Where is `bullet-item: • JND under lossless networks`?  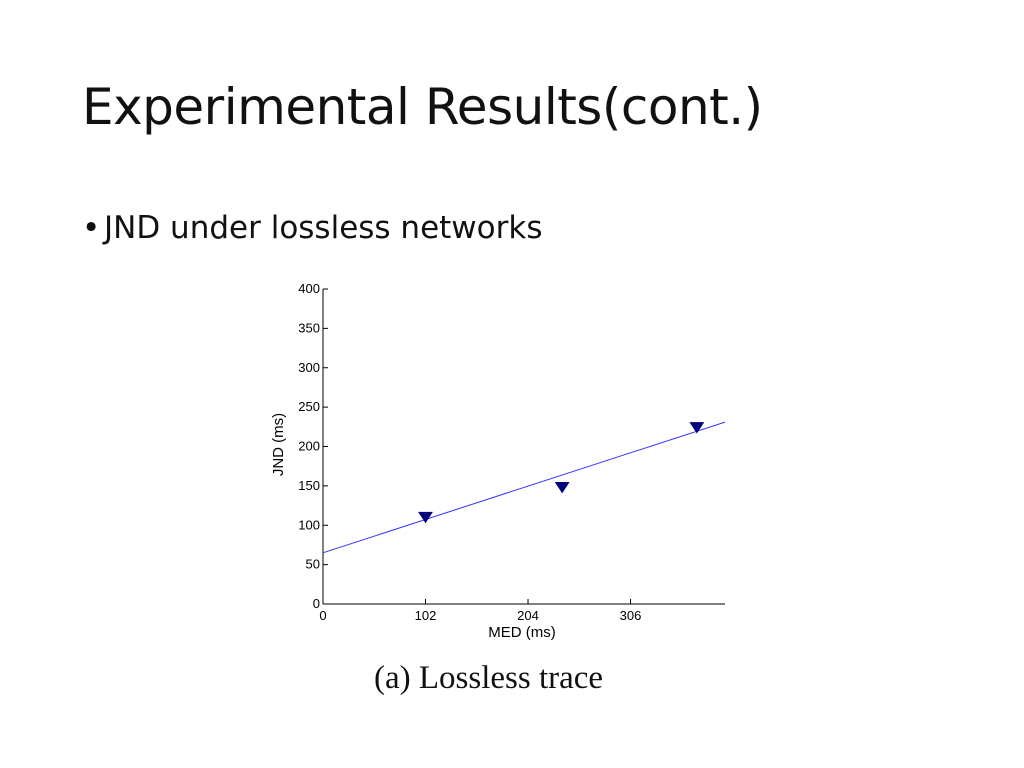 bullet-item: • JND under lossless networks is located at coordinates (312, 228).